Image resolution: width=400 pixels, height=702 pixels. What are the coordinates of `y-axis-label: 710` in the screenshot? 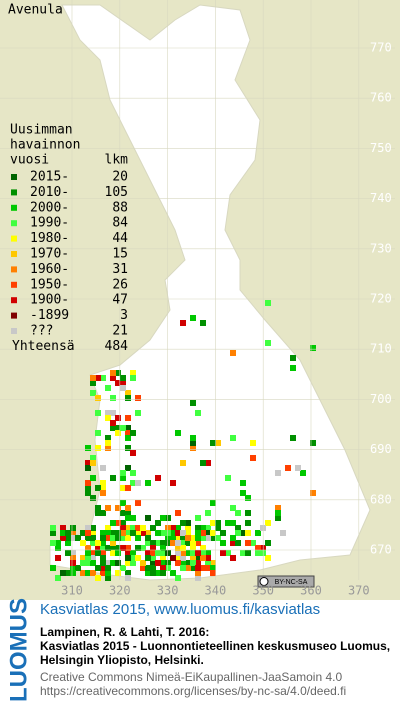 It's located at (381, 349).